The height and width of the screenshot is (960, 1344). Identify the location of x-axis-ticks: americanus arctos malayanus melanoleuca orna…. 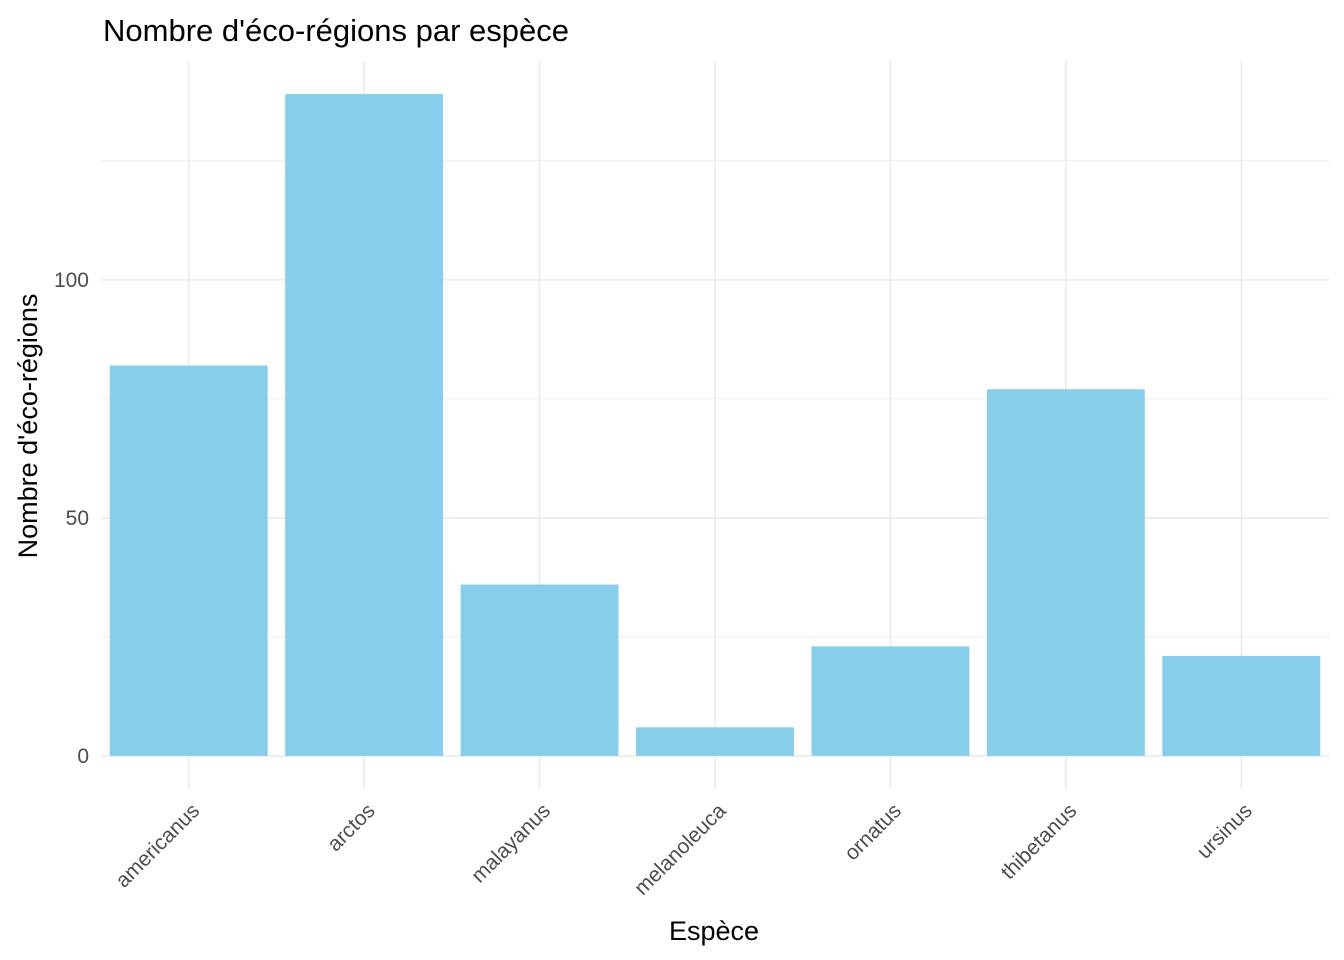
(684, 849).